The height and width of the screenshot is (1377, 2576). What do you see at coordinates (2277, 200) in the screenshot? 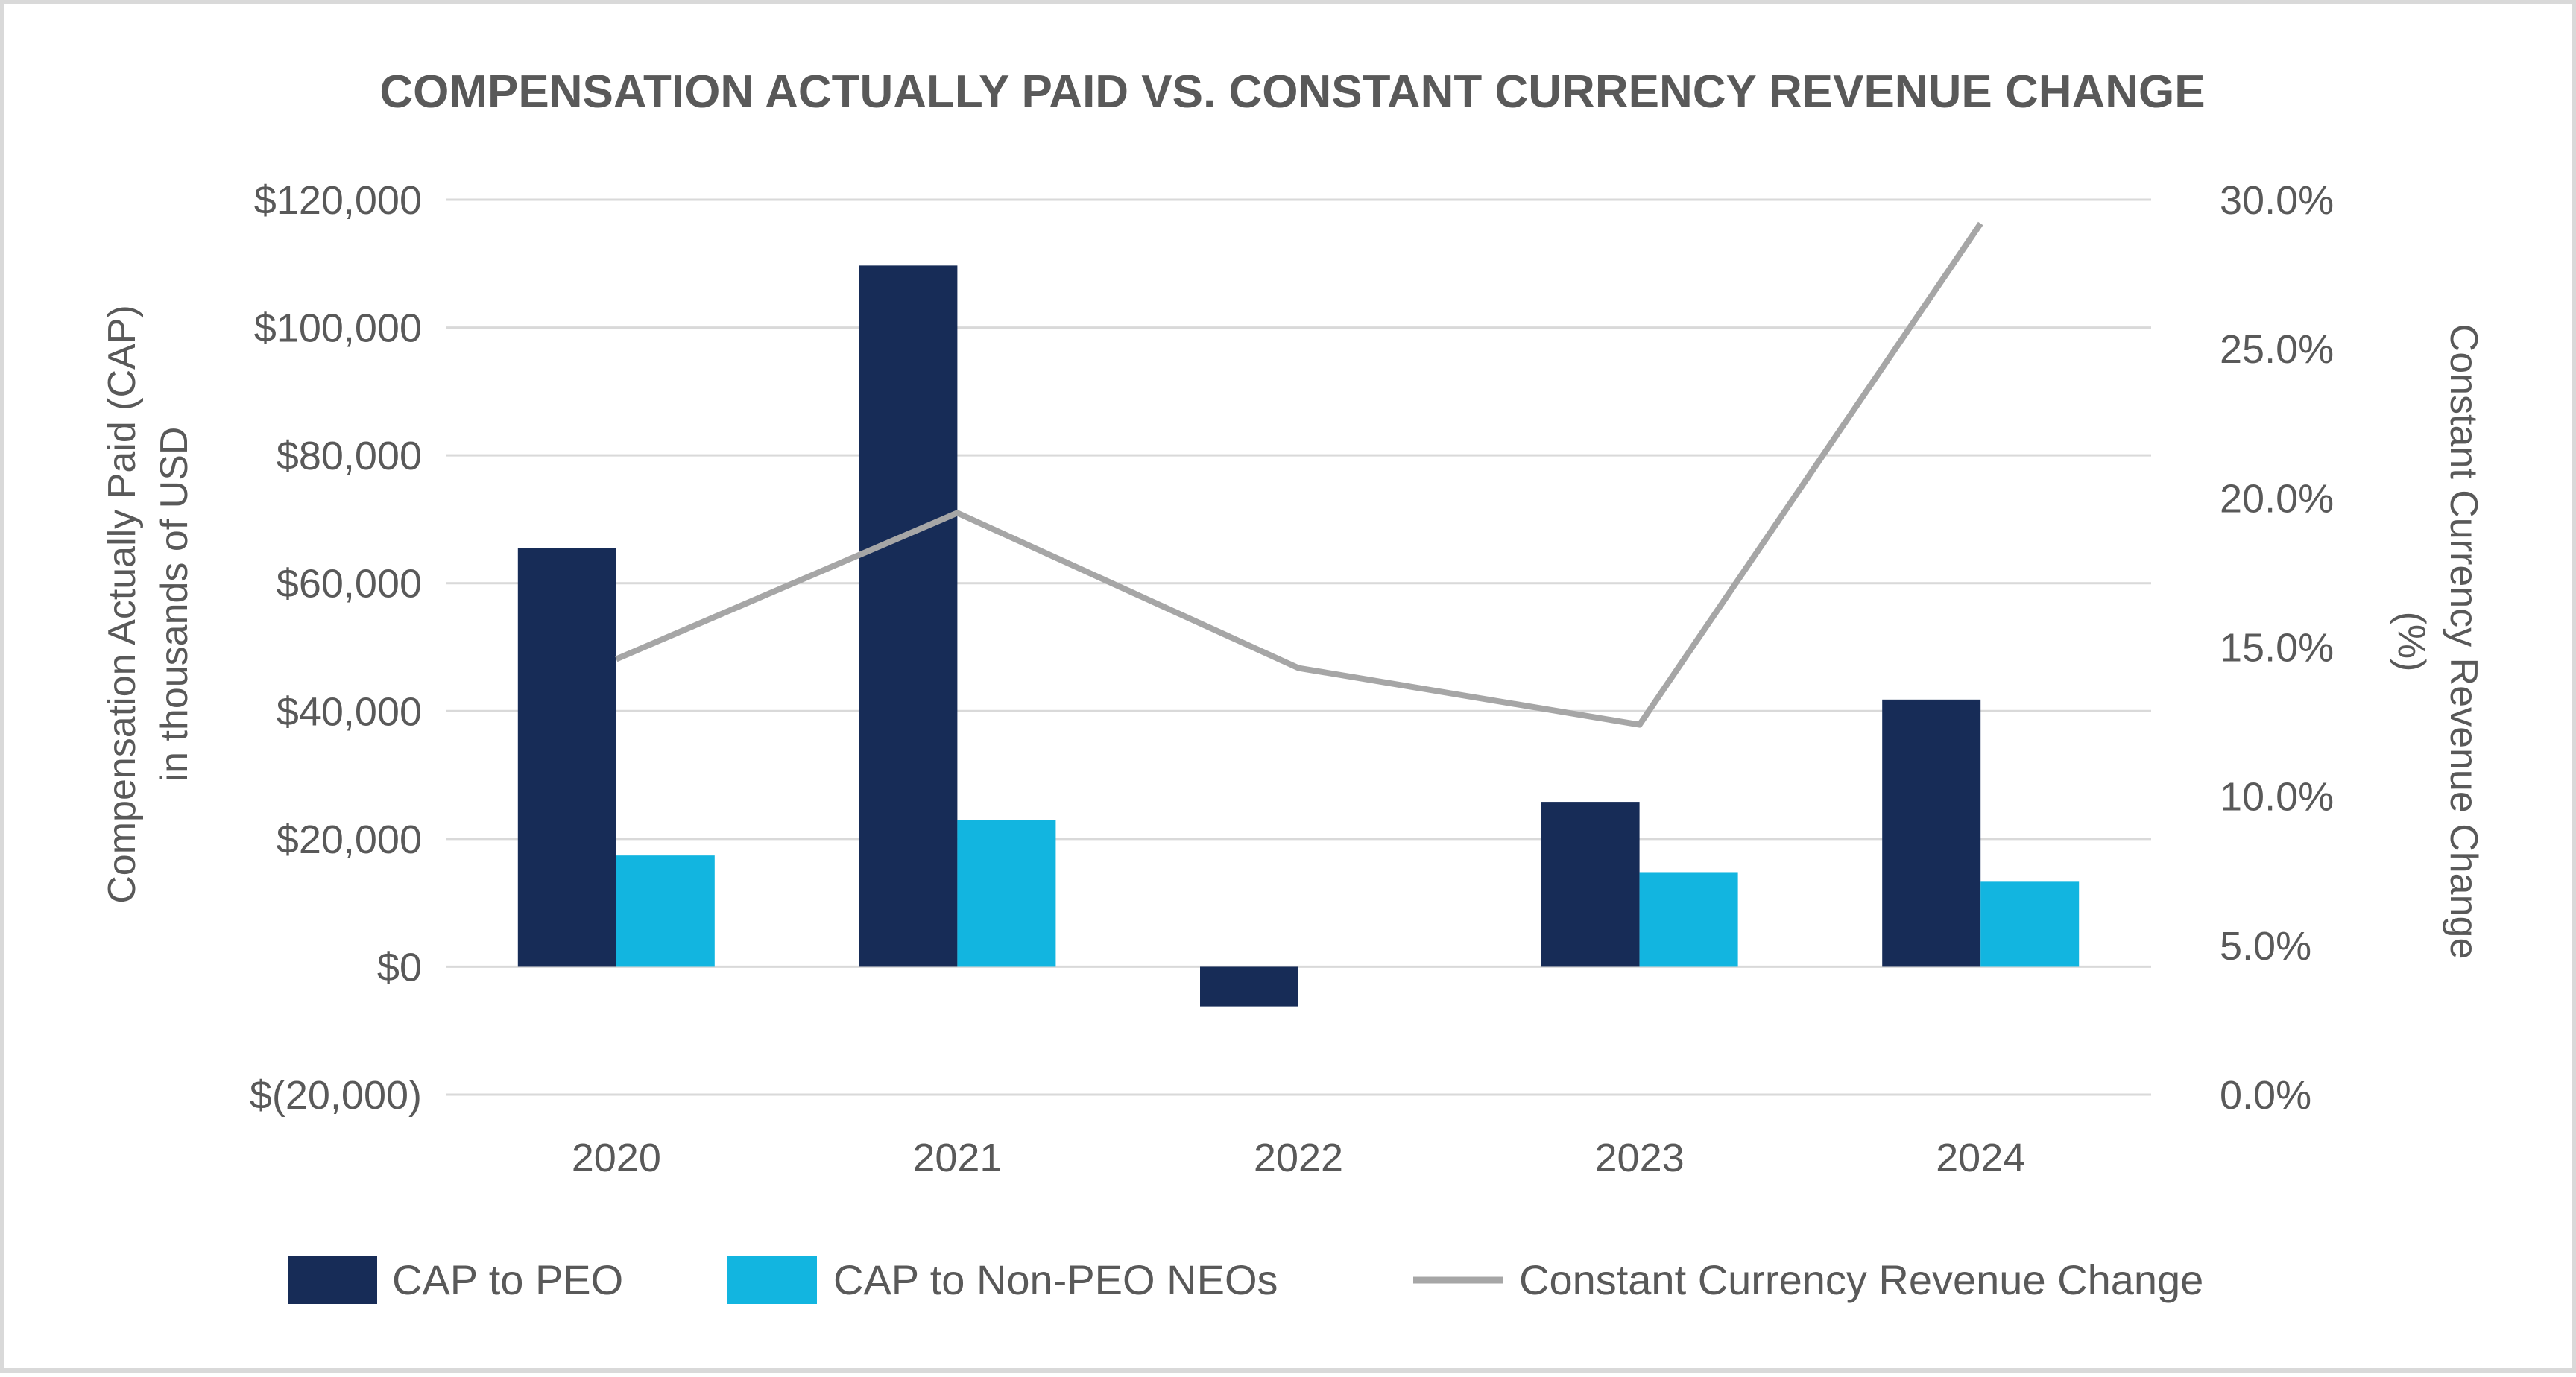
I see `y2-tick-label: 30.0%` at bounding box center [2277, 200].